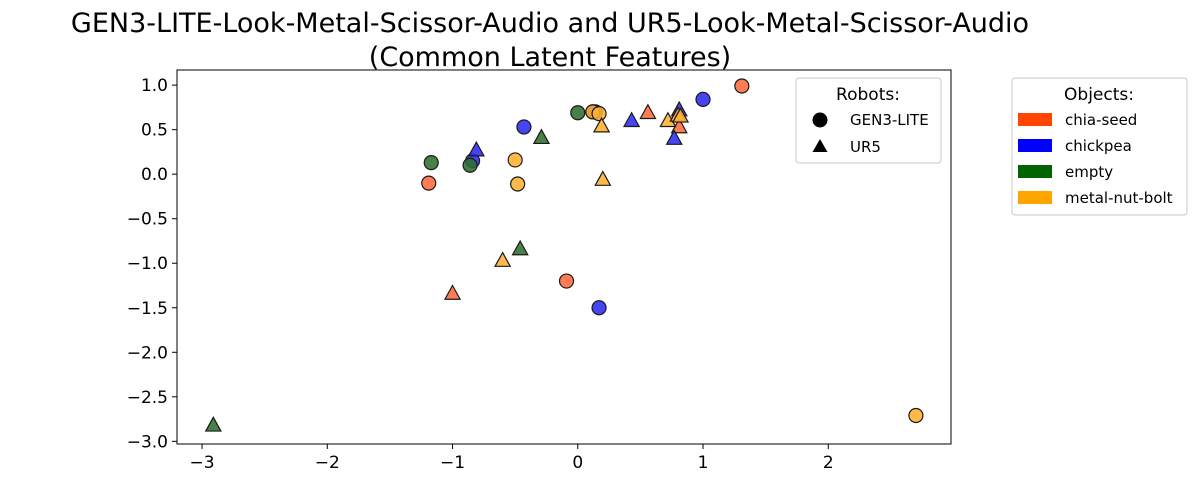 This screenshot has height=483, width=1200. Describe the element at coordinates (1035, 145) in the screenshot. I see `chickpea-swatch` at that location.